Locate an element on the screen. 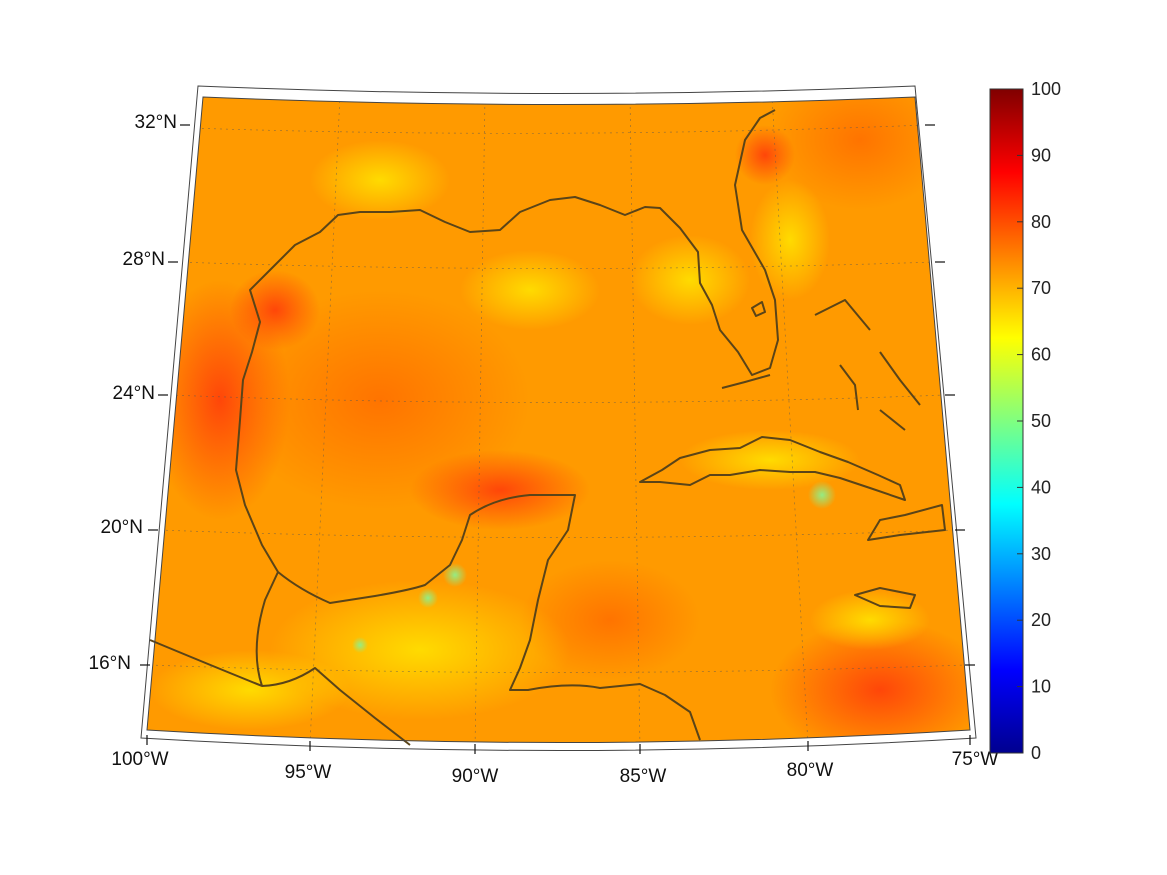  florida-keys is located at coordinates (746, 381).